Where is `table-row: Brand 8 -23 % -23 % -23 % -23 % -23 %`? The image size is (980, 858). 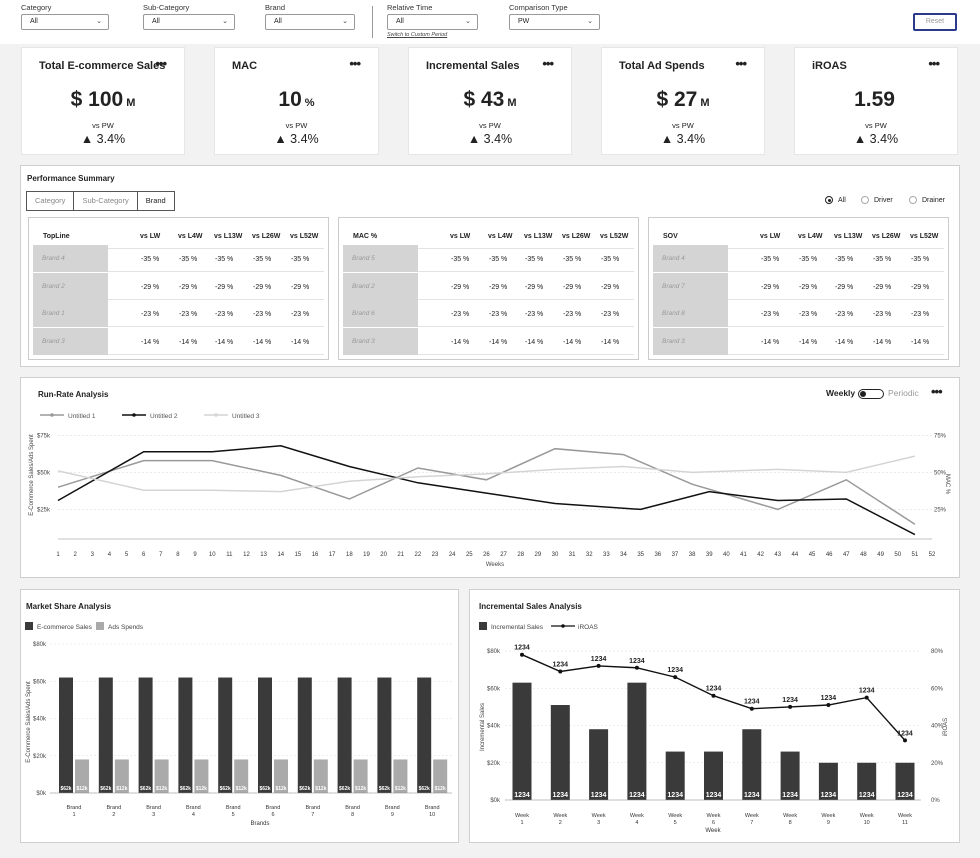
table-row: Brand 8 -23 % -23 % -23 % -23 % -23 % is located at coordinates (798, 313).